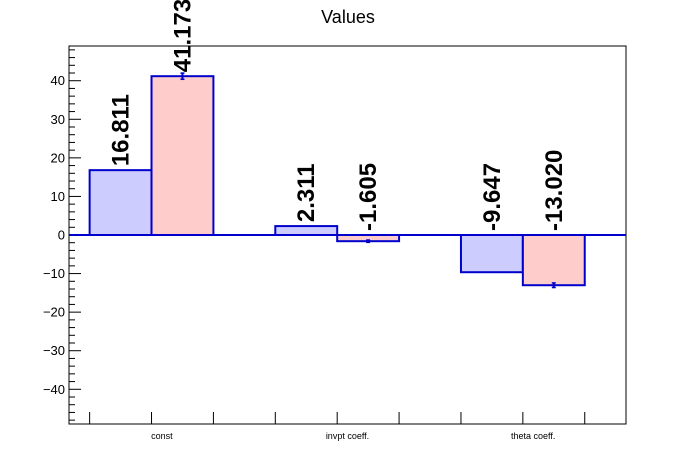 Image resolution: width=696 pixels, height=472 pixels. I want to click on x-category-label: theta coeff., so click(533, 436).